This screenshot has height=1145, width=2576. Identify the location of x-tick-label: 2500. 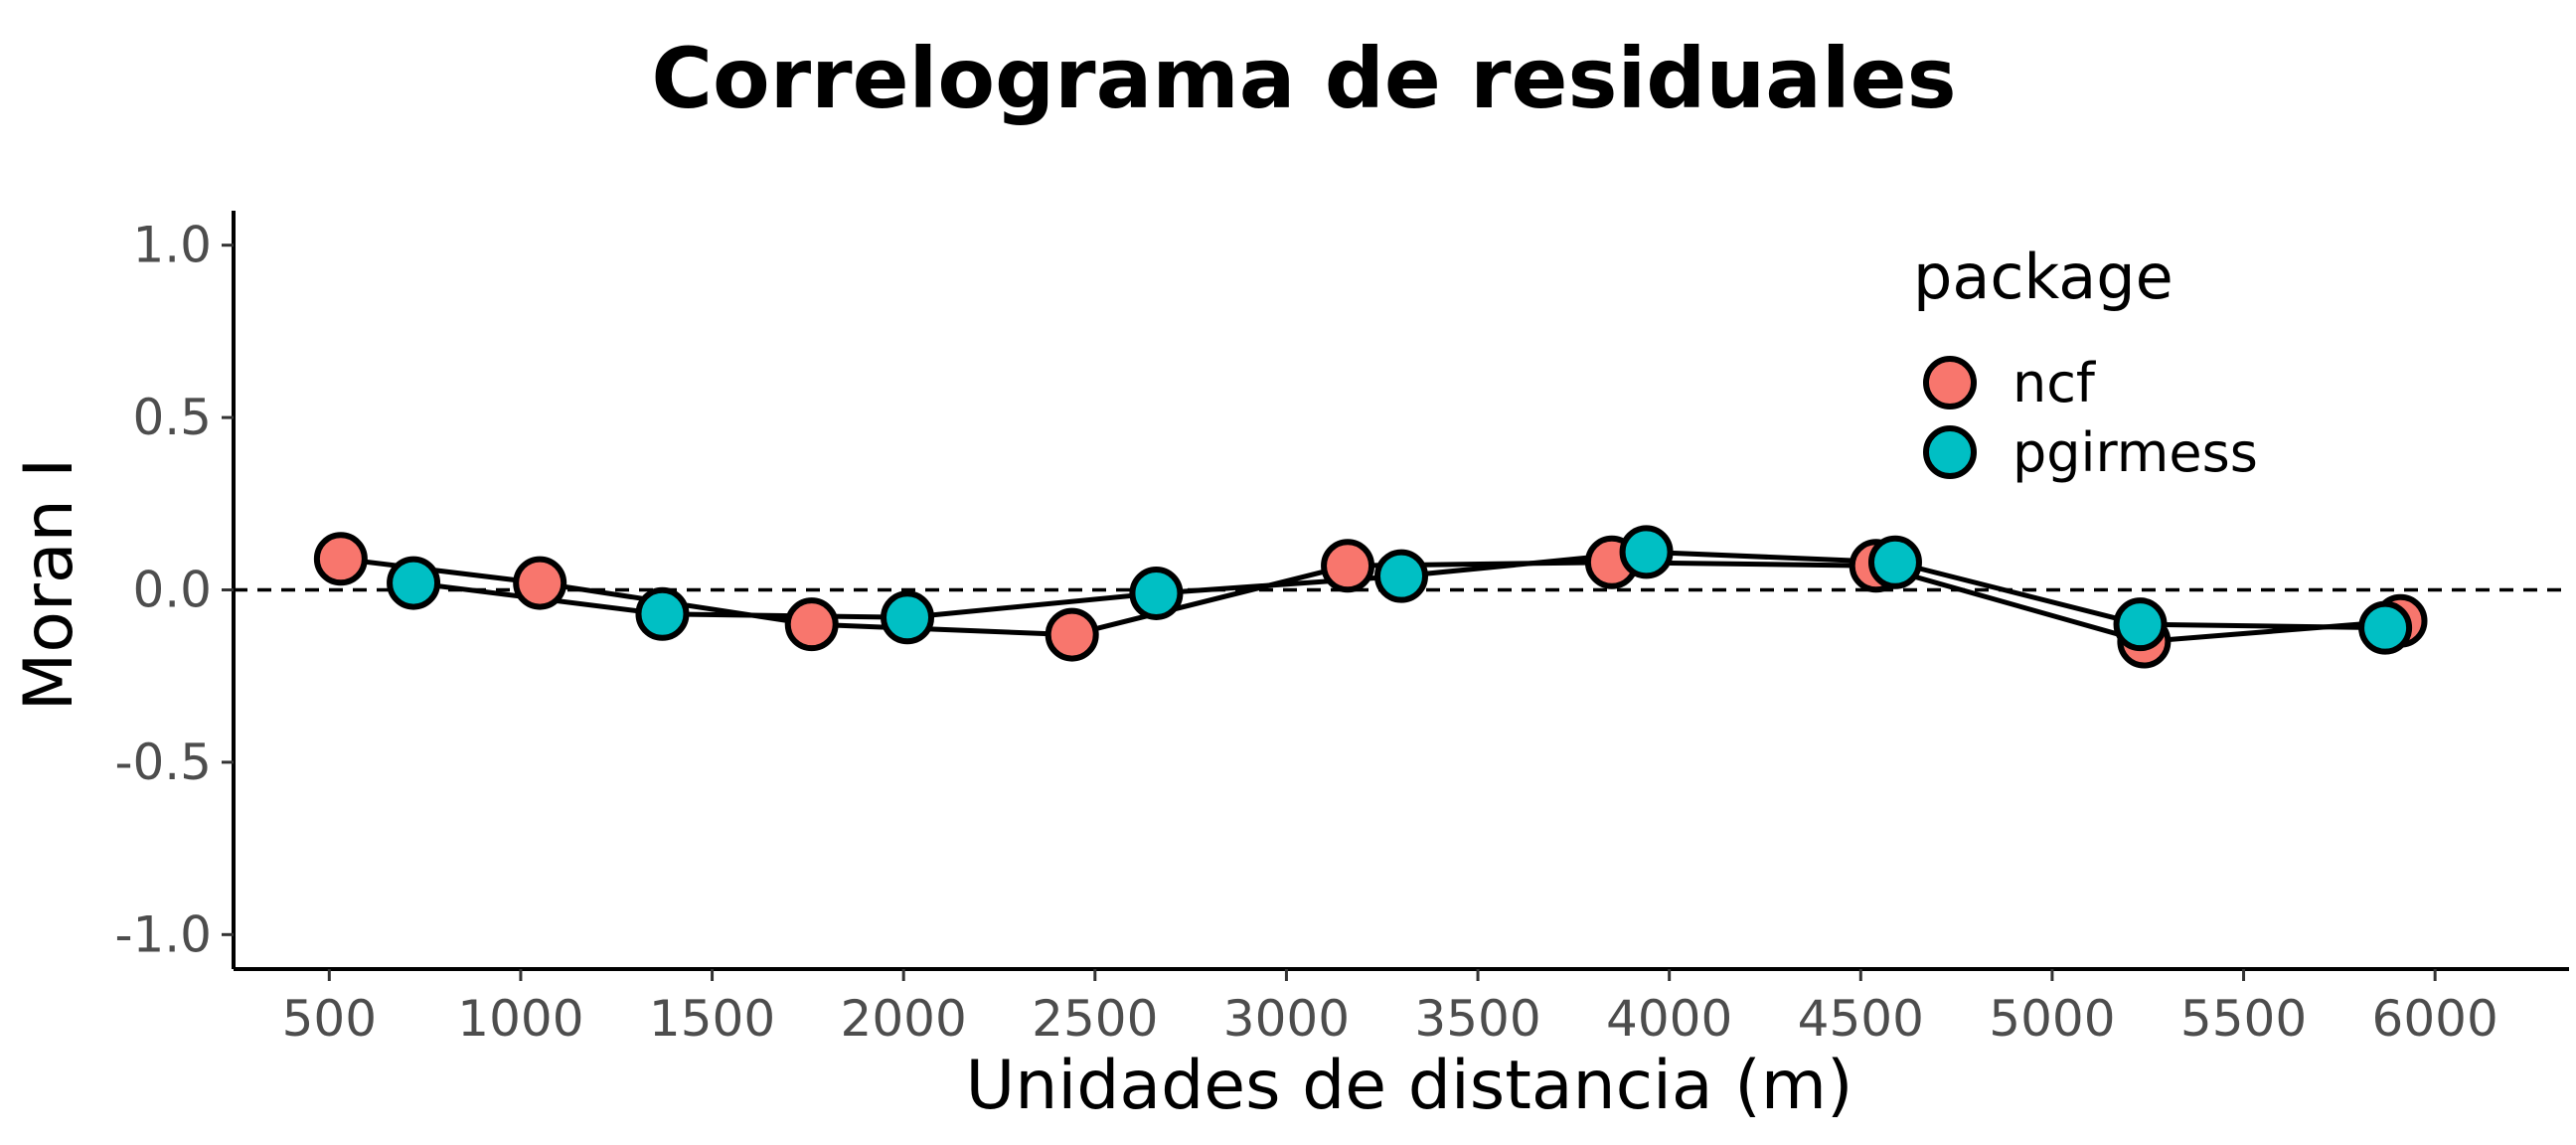
(1095, 1019).